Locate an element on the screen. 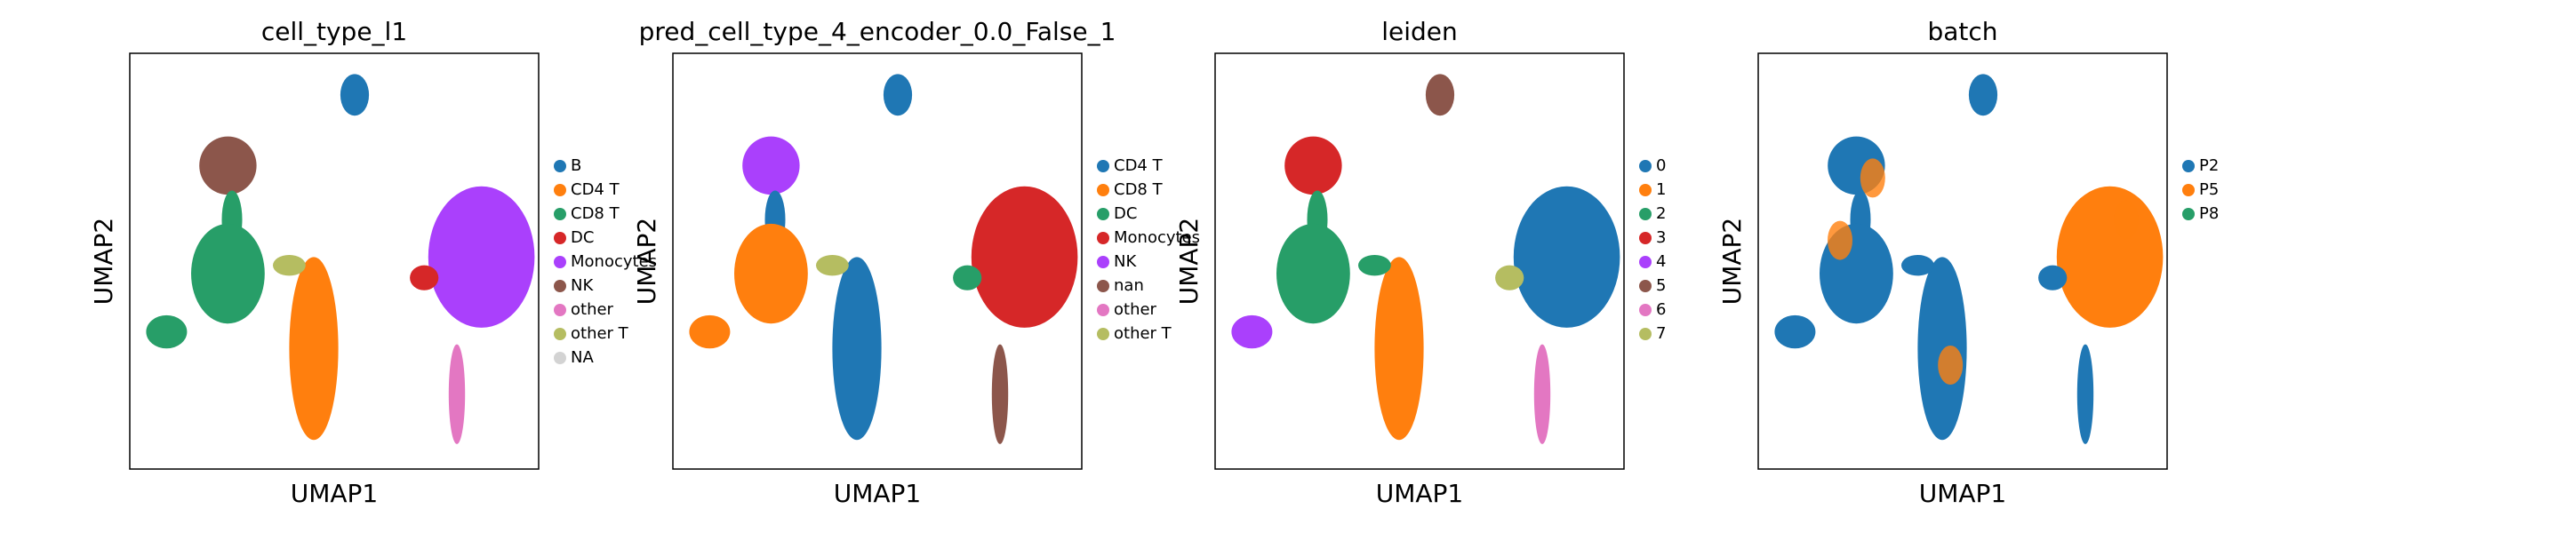 Image resolution: width=2576 pixels, height=533 pixels. legend-label: P2 is located at coordinates (2209, 165).